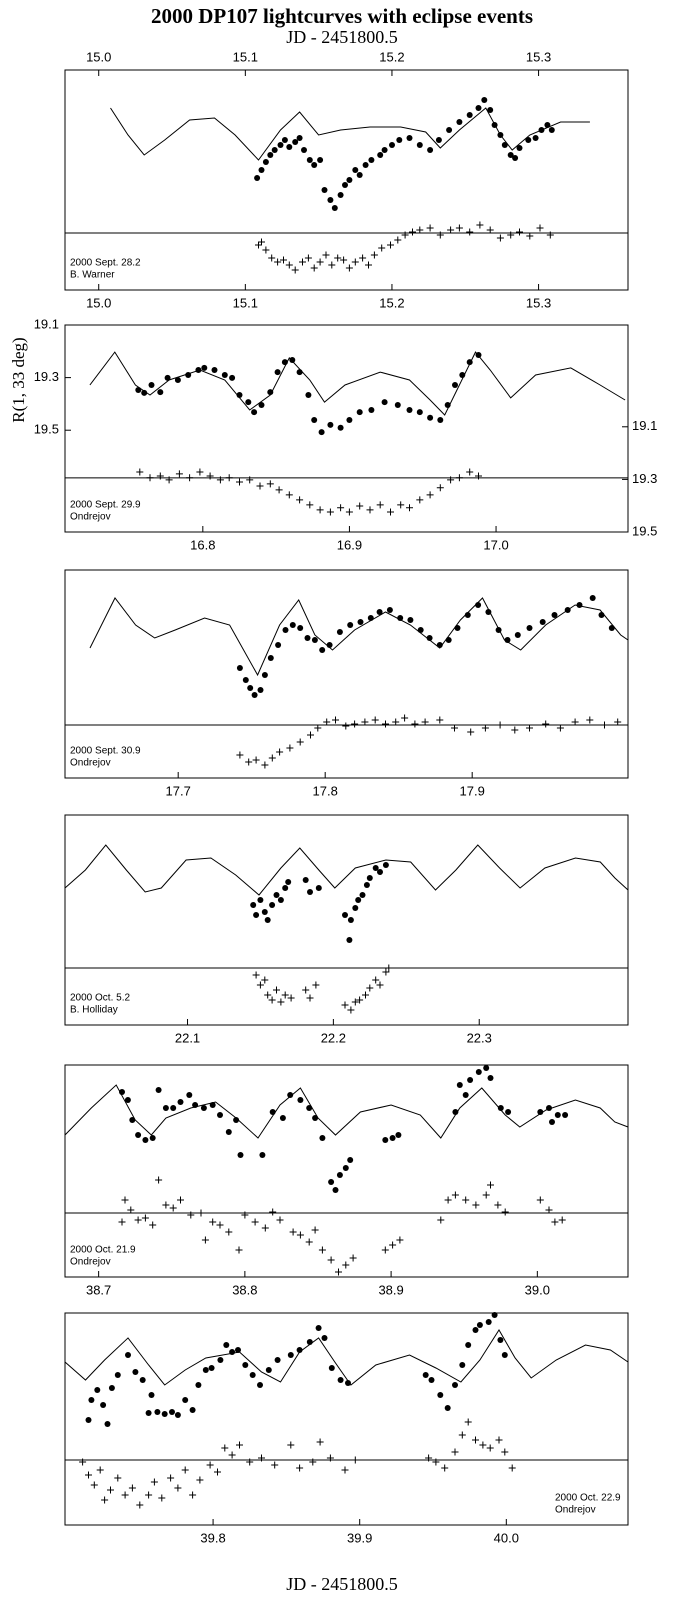  What do you see at coordinates (333, 1037) in the screenshot?
I see `x-tick-label: 22.2` at bounding box center [333, 1037].